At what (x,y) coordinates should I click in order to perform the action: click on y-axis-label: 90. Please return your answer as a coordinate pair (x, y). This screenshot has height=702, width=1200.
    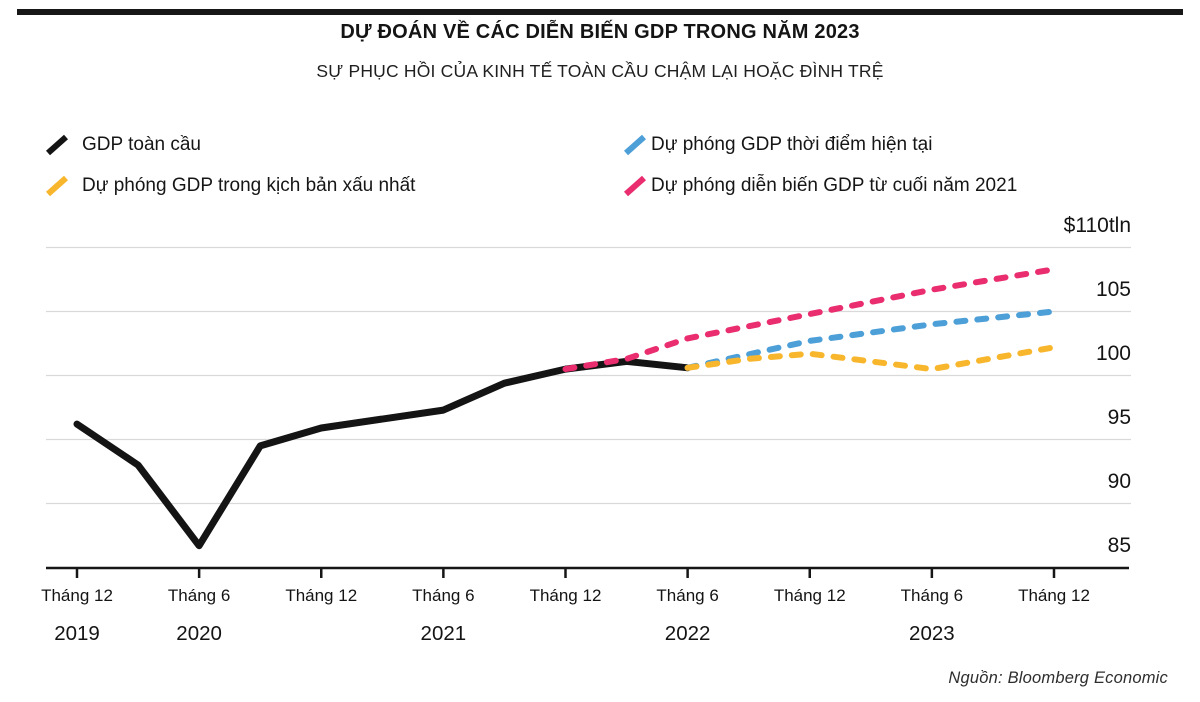
    Looking at the image, I should click on (1119, 481).